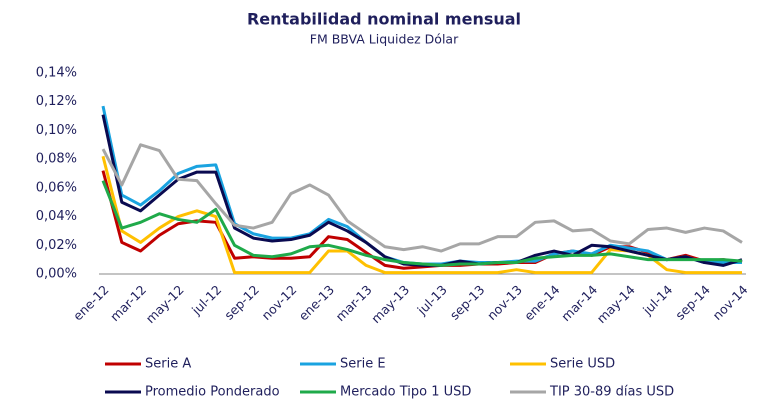 Image resolution: width=769 pixels, height=418 pixels. Describe the element at coordinates (616, 304) in the screenshot. I see `x-tick-label: may-14` at that location.